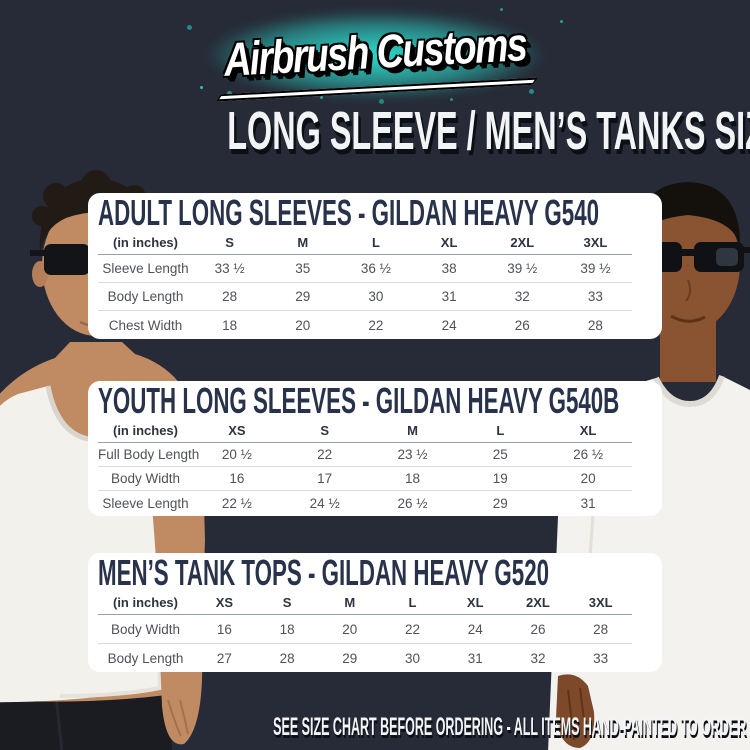 The image size is (750, 750). What do you see at coordinates (365, 325) in the screenshot?
I see `table-row: Chest Width 18 20 22 24 26 28` at bounding box center [365, 325].